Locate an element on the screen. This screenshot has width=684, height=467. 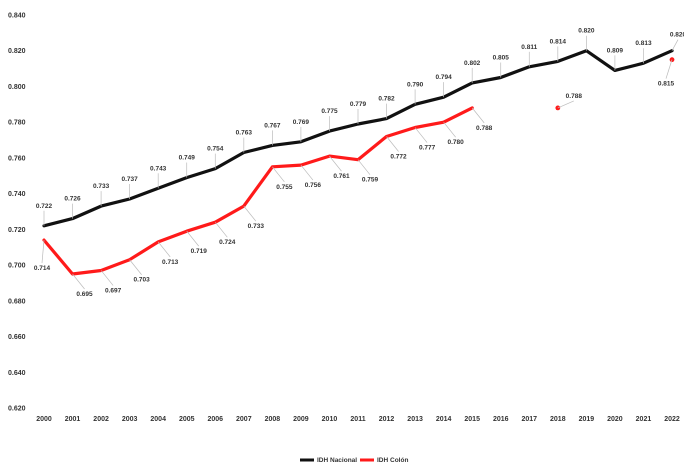
data-label: 0.714 is located at coordinates (42, 268).